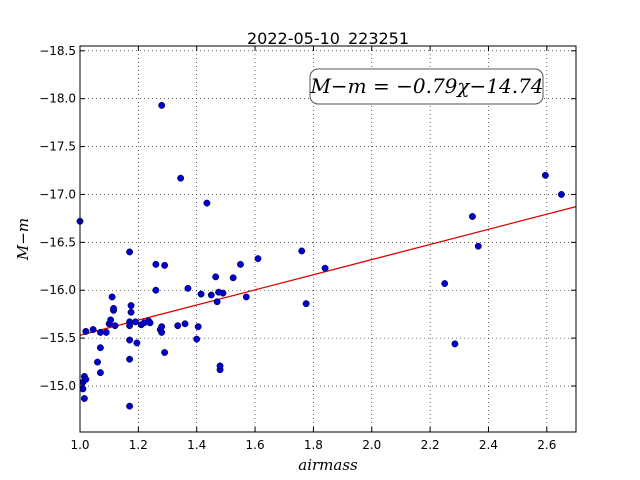  I want to click on chart-title: 2022-05-10_223251, so click(328, 39).